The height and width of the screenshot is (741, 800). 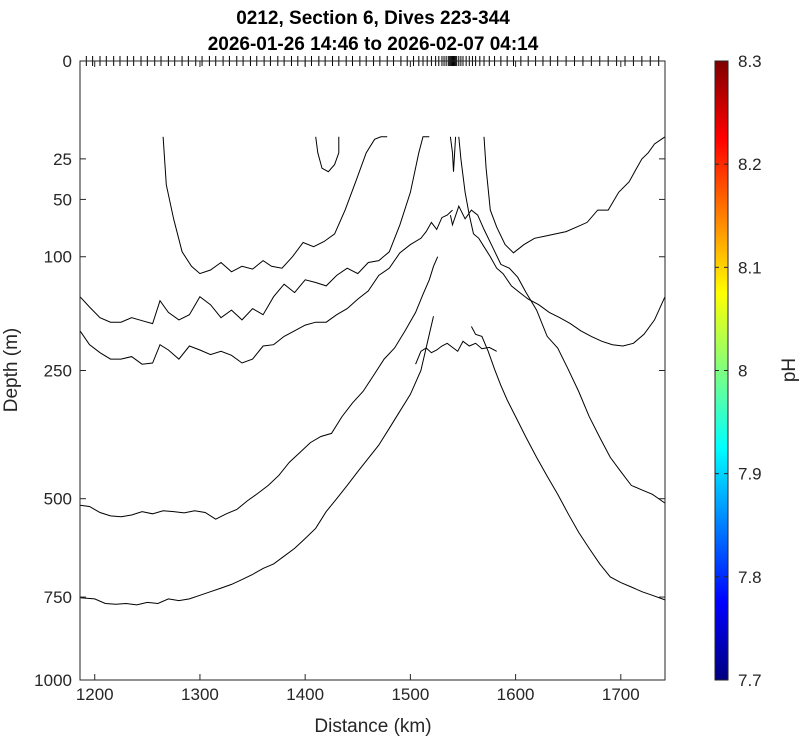 I want to click on y-tick-label: 0, so click(x=67, y=61).